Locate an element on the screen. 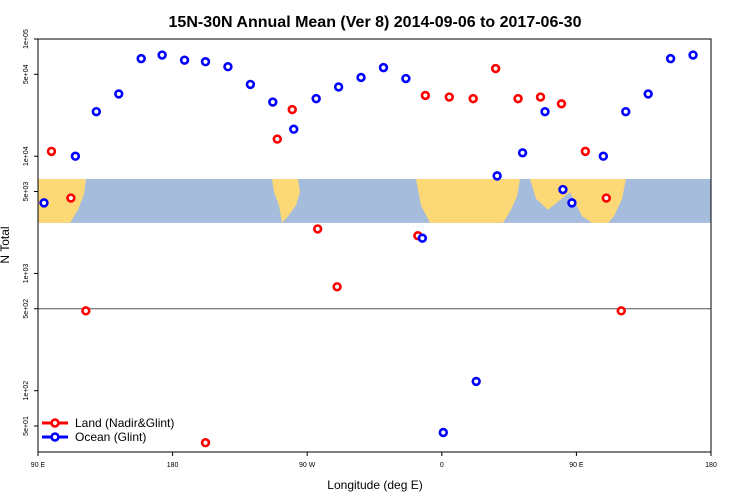 Image resolution: width=750 pixels, height=500 pixels. y-axis-ticks: 5e+01 1e+02 5e+02 1e+03 5e+03 1e+04 5e+04 1e+05 is located at coordinates (30, 232).